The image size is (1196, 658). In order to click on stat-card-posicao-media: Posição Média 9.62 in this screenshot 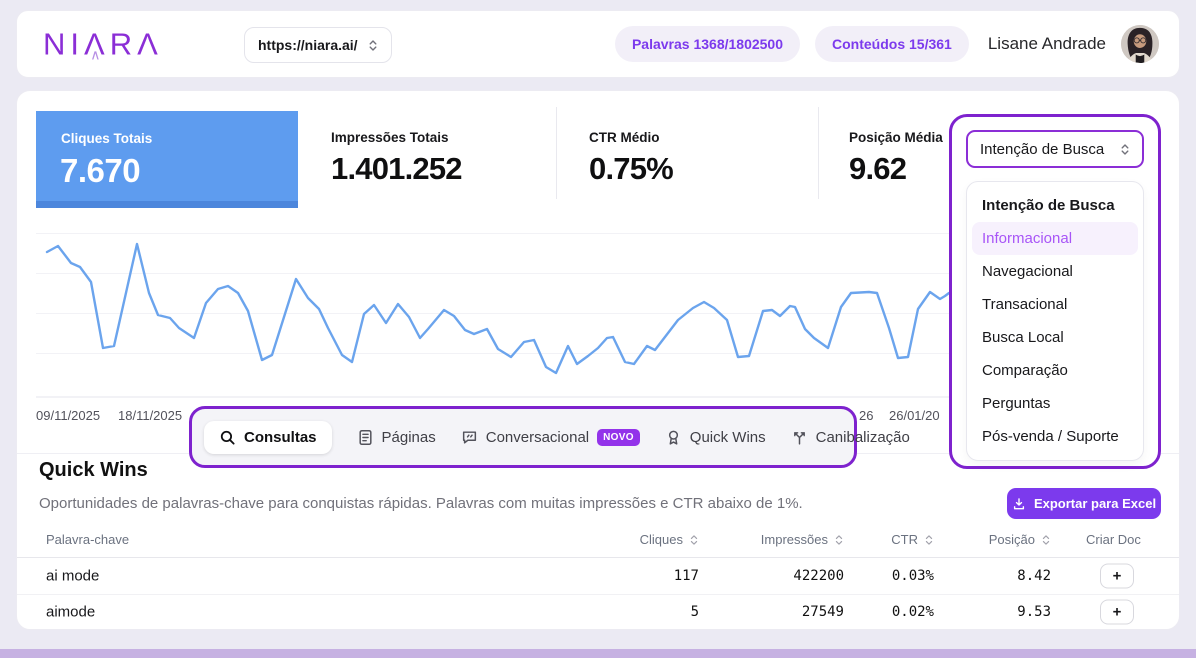, I will do `click(896, 158)`.